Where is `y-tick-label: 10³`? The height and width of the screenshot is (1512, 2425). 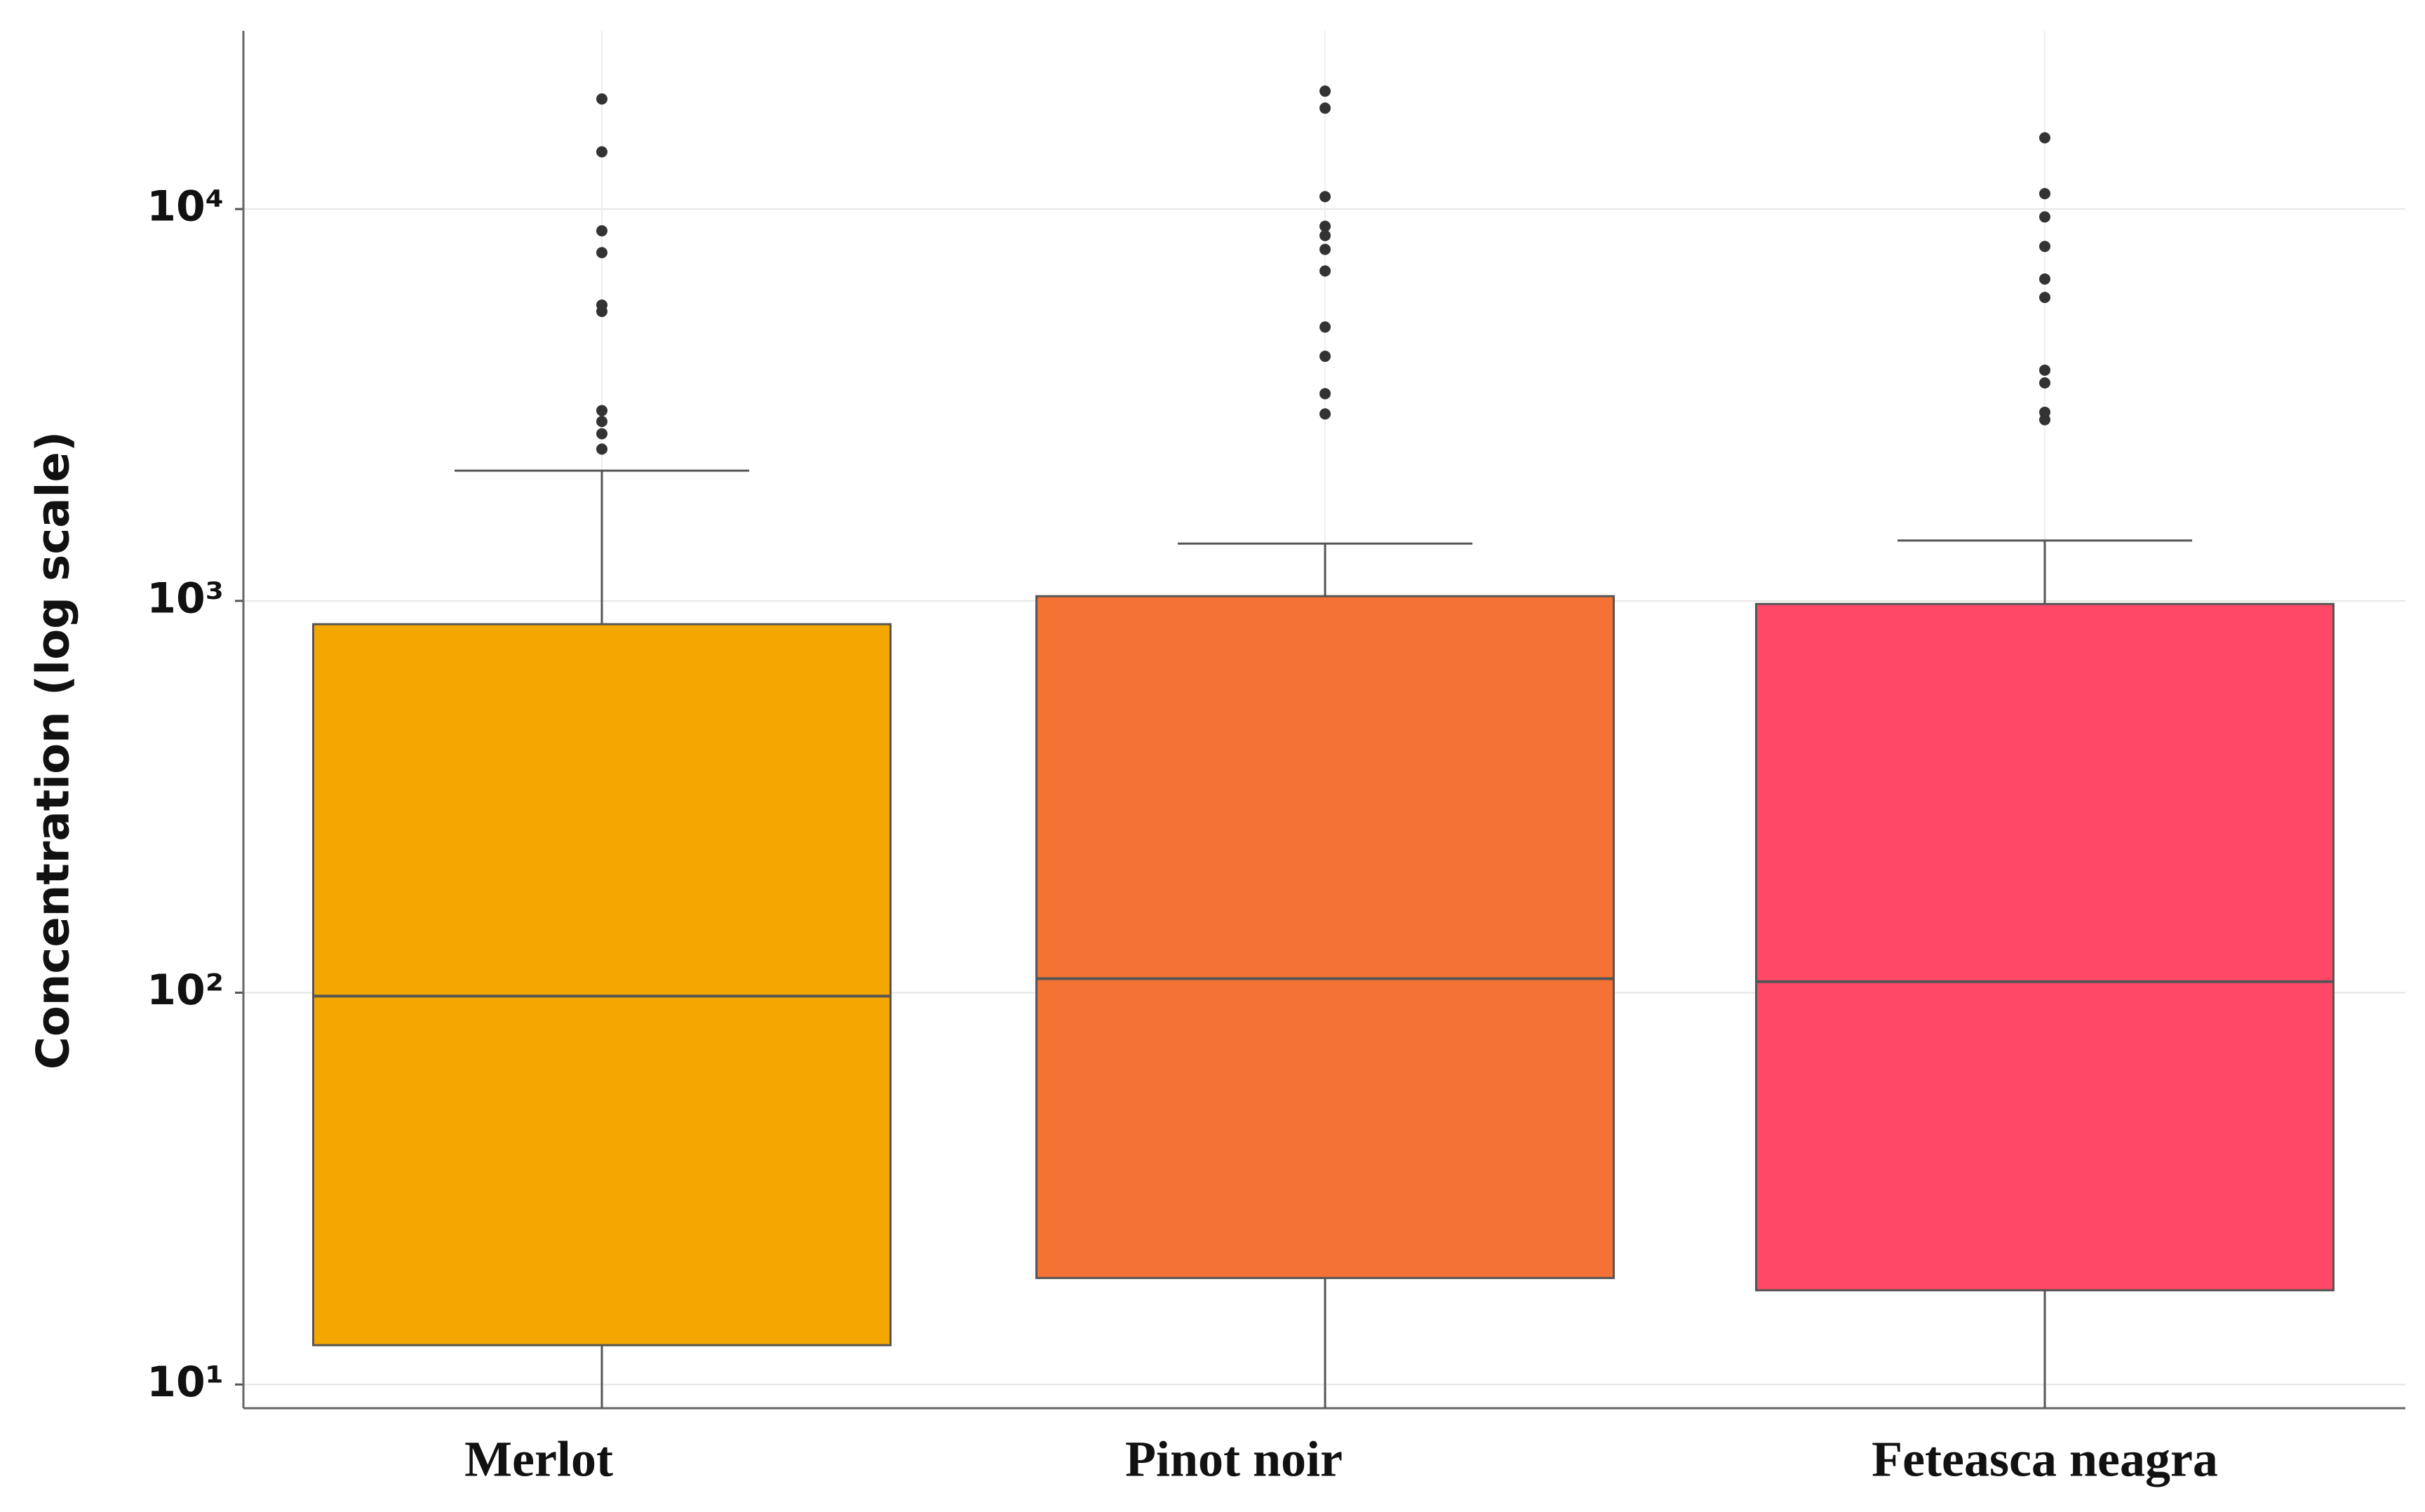 y-tick-label: 10³ is located at coordinates (186, 598).